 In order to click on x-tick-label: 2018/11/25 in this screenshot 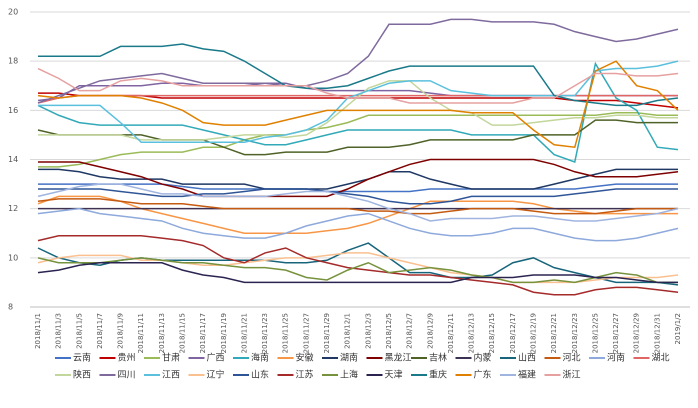, I will do `click(286, 333)`.